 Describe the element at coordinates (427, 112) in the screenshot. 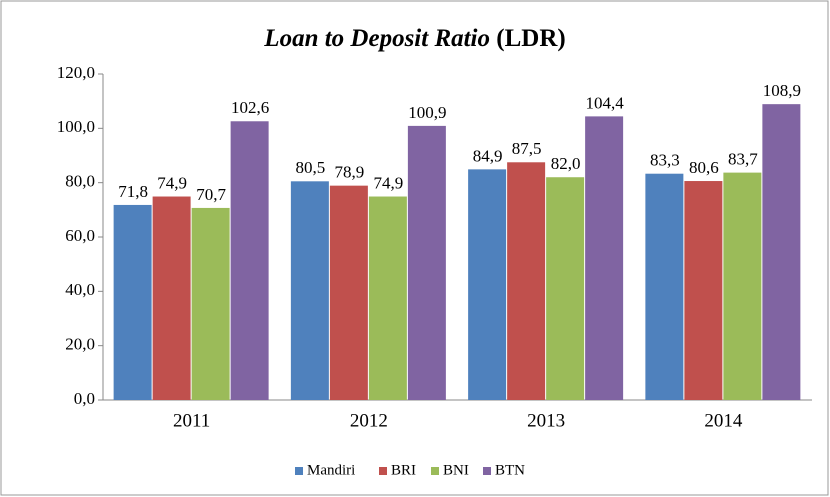

I see `data-label: 100,9` at that location.